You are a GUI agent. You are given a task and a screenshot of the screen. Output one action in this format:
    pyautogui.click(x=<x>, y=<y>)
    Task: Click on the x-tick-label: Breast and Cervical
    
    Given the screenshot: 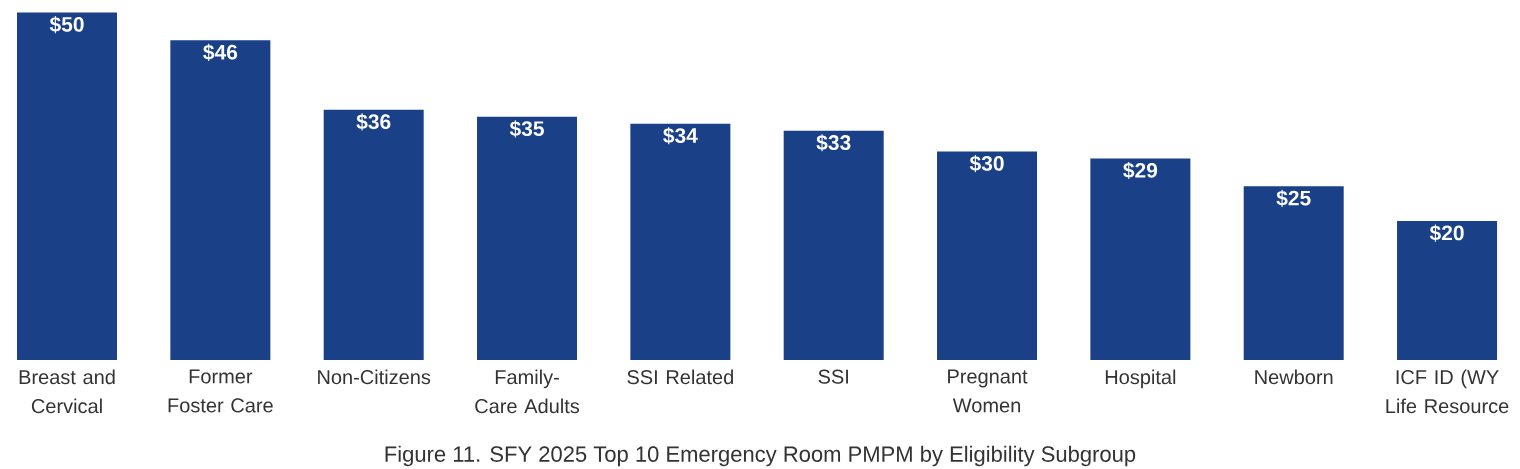 What is the action you would take?
    pyautogui.click(x=67, y=391)
    